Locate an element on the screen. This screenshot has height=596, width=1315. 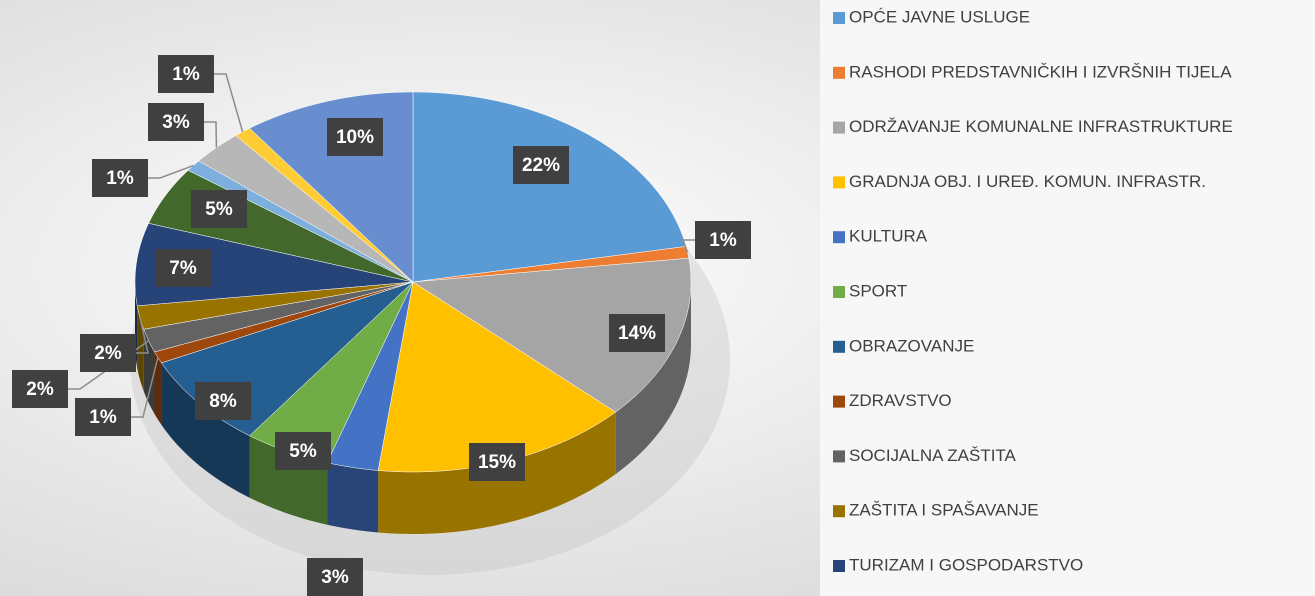
legend-label: TURIZAM I GOSPODARSTVO is located at coordinates (966, 564).